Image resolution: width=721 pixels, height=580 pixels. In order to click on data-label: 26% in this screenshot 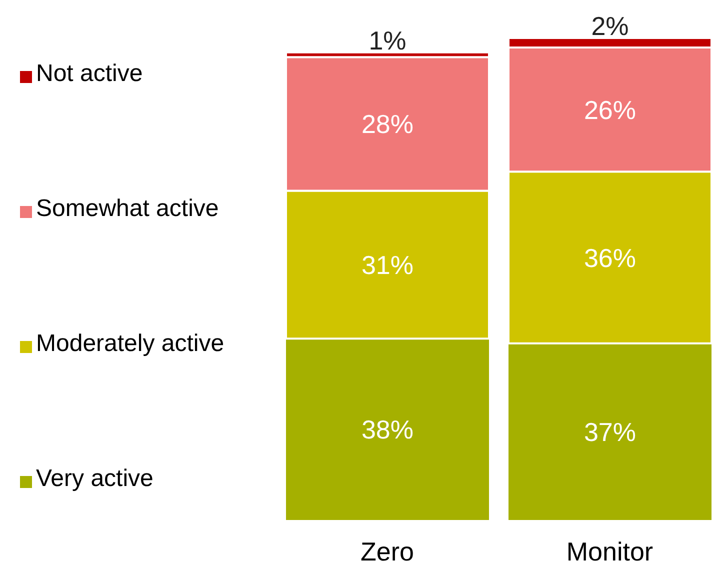, I will do `click(610, 109)`.